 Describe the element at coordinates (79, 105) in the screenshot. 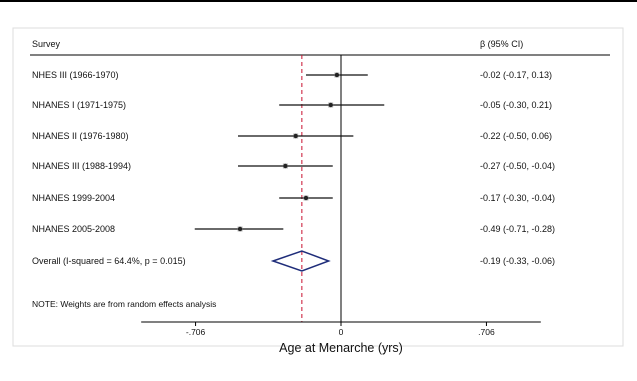

I see `study-label: NHANES I (1971-1975)` at that location.